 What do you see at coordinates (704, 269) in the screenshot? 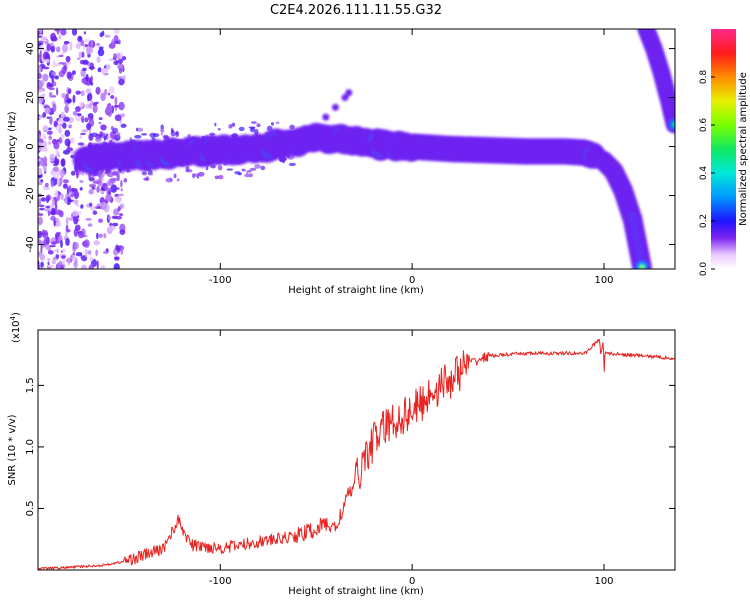
I see `colorbar-tick-label: 0.0` at bounding box center [704, 269].